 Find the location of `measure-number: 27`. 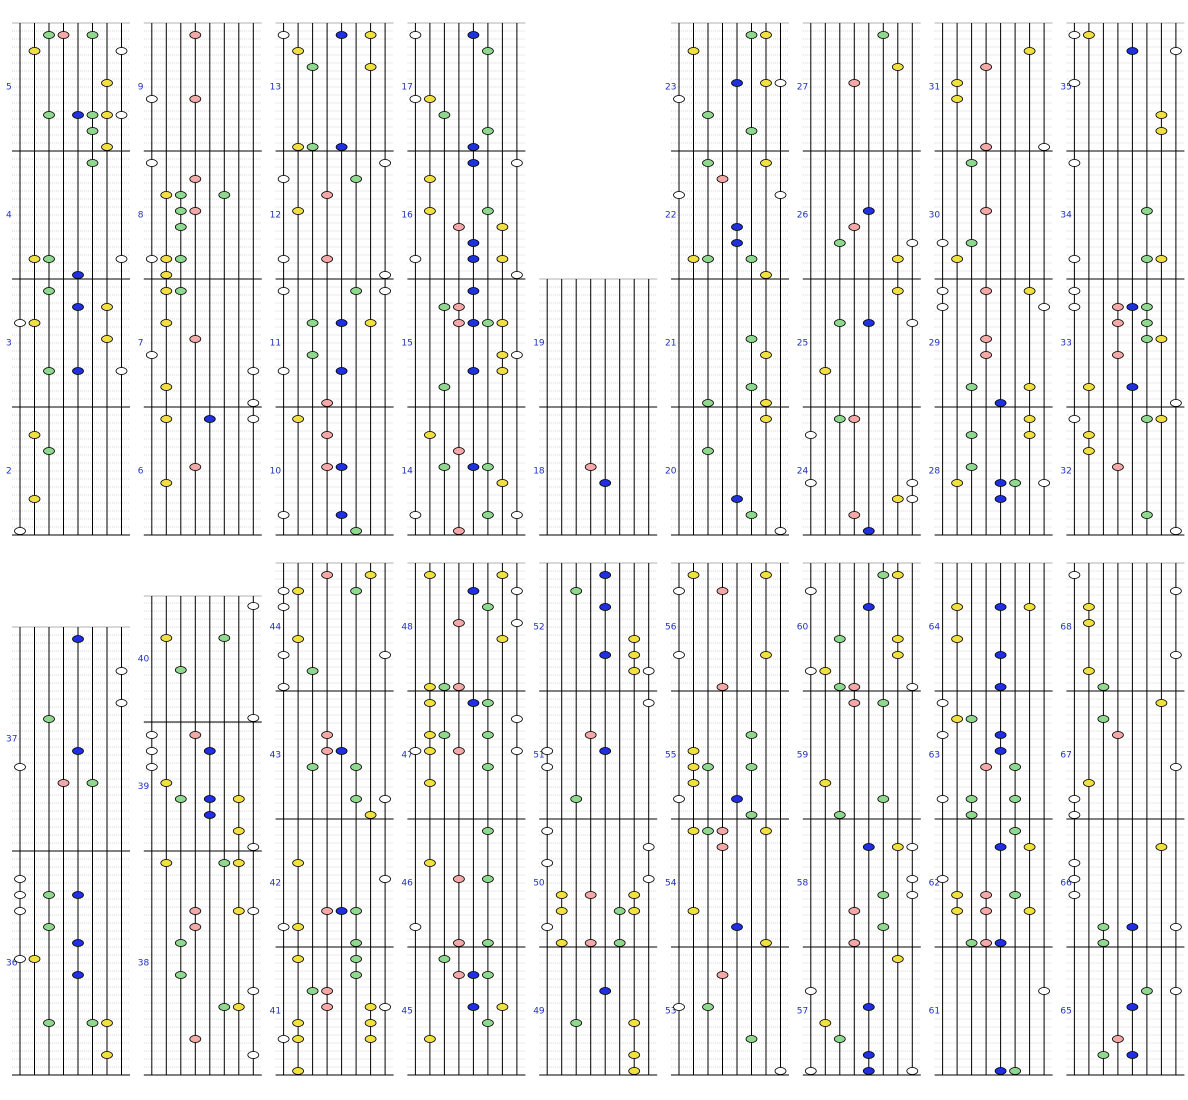

measure-number: 27 is located at coordinates (802, 88).